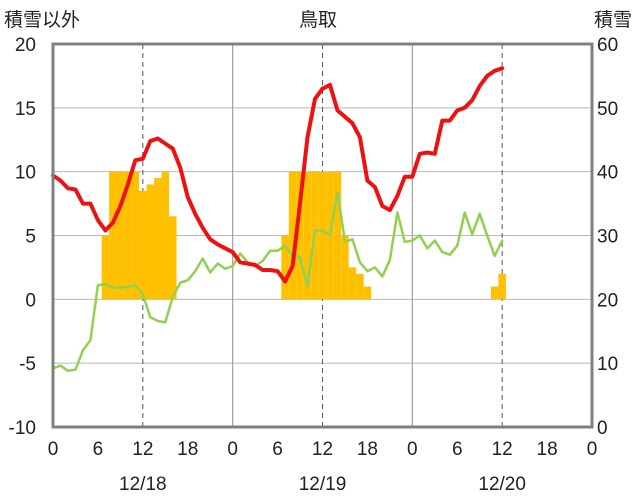 The width and height of the screenshot is (636, 501). Describe the element at coordinates (607, 45) in the screenshot. I see `right-tick-label: 60` at that location.